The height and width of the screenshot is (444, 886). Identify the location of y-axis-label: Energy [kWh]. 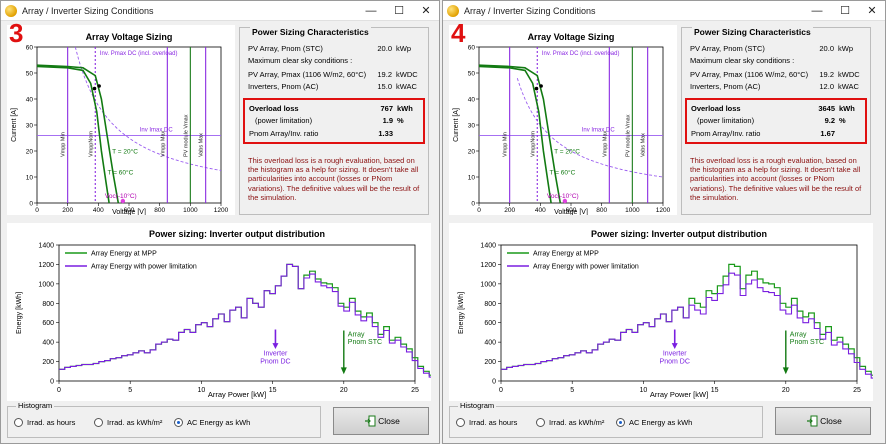
(19, 313).